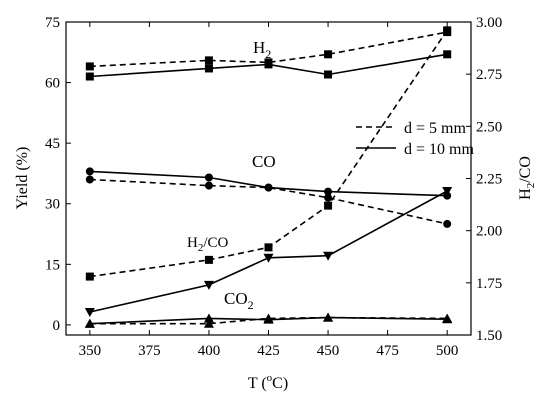 Image resolution: width=550 pixels, height=409 pixels. I want to click on y2-tick-label: 2.00, so click(489, 232).